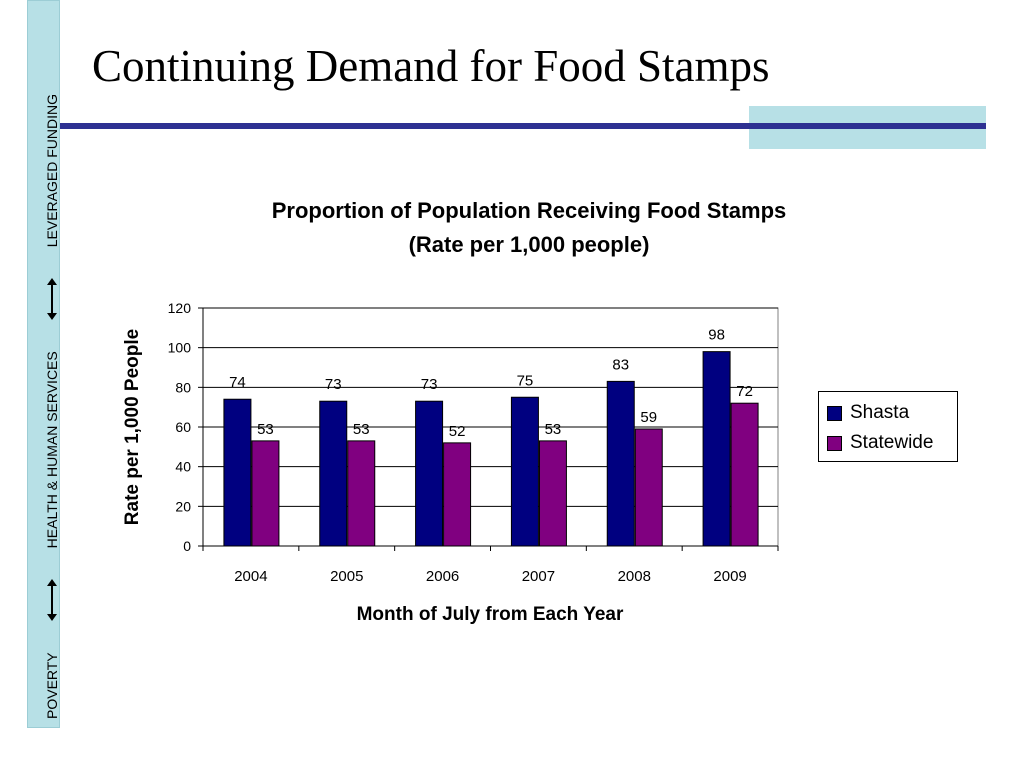  What do you see at coordinates (183, 387) in the screenshot?
I see `y-tick-label: 80` at bounding box center [183, 387].